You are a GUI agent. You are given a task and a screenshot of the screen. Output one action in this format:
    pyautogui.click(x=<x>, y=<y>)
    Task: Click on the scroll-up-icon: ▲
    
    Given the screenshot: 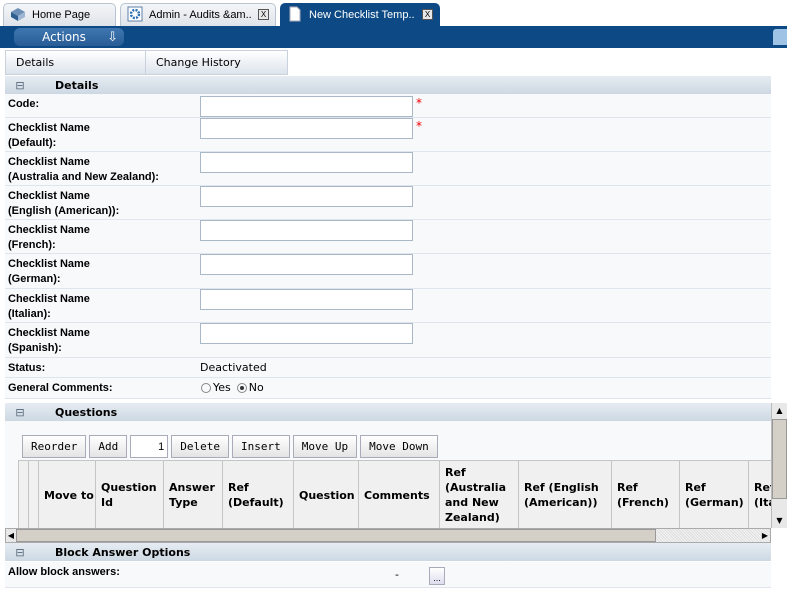 What is the action you would take?
    pyautogui.click(x=779, y=410)
    